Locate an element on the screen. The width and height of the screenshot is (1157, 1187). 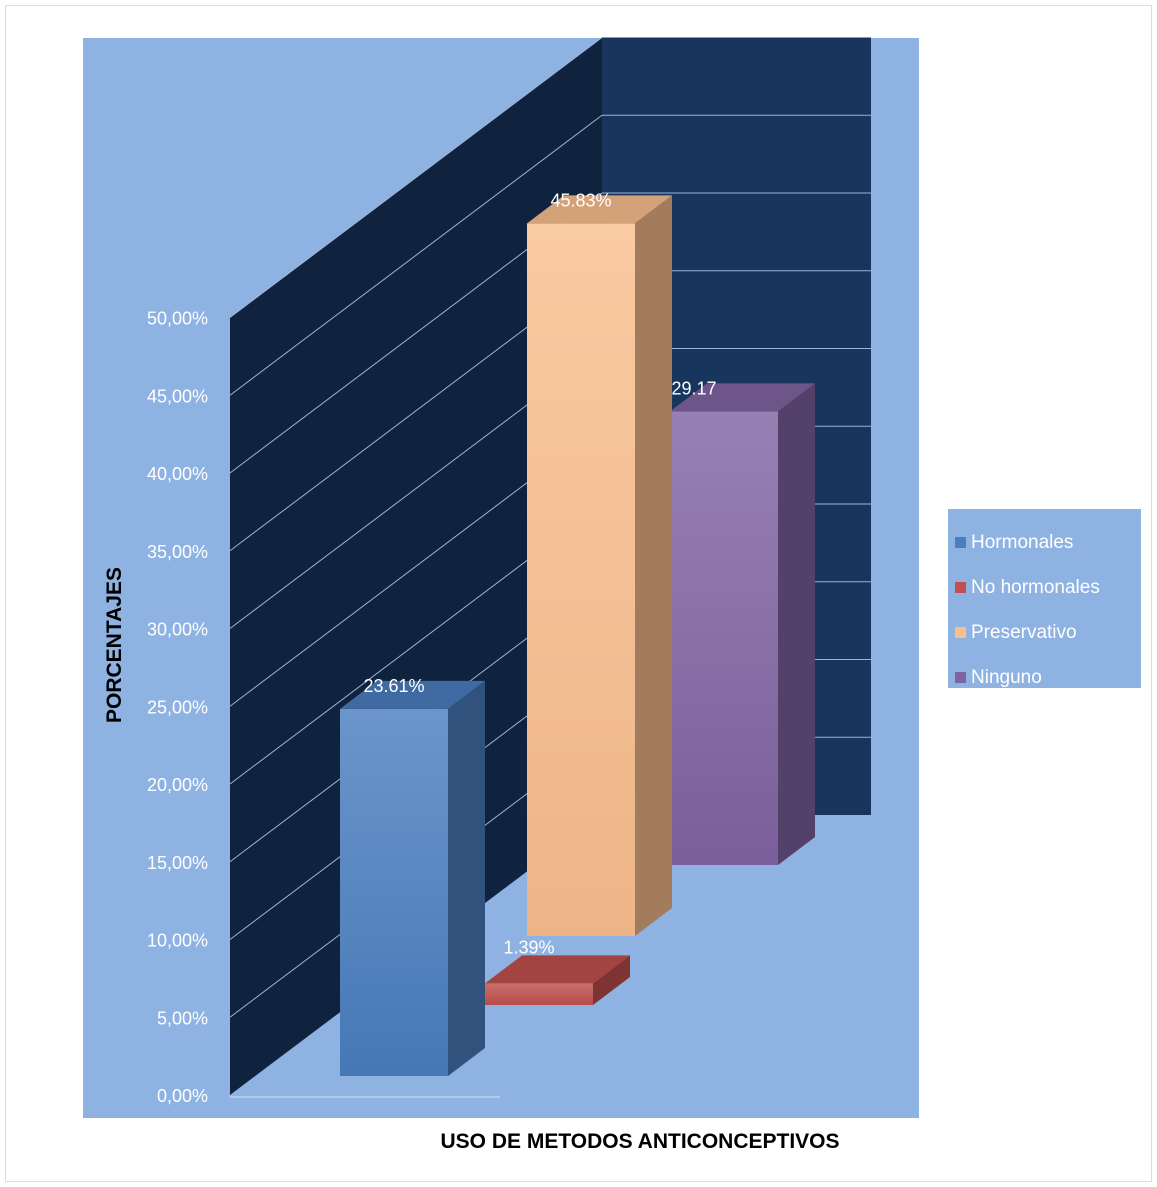
data-label: 23.61% is located at coordinates (393, 686).